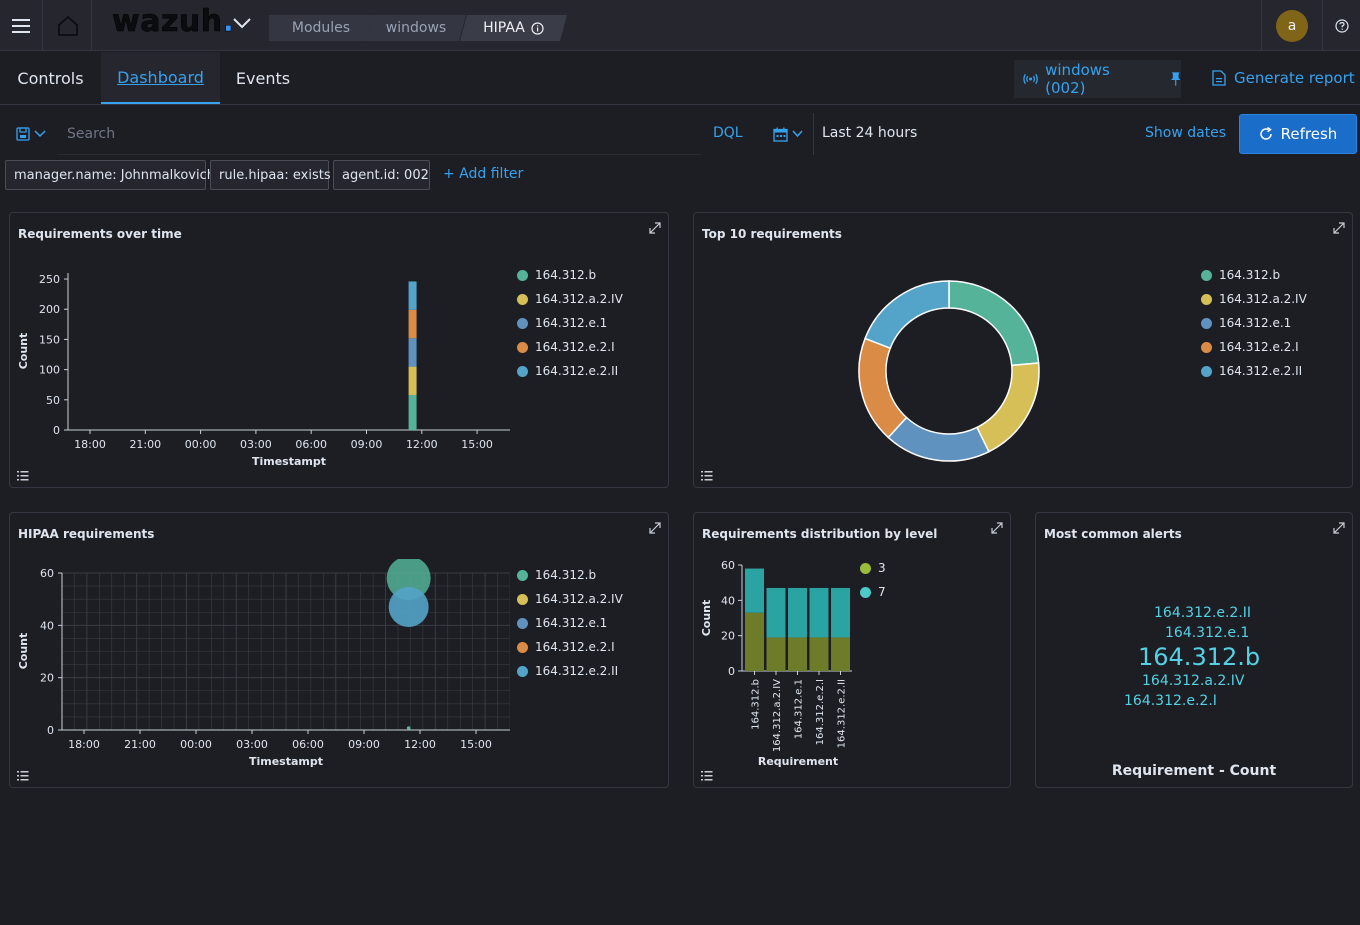 The image size is (1360, 925). Describe the element at coordinates (201, 444) in the screenshot. I see `x-tick-label: 00:00` at that location.